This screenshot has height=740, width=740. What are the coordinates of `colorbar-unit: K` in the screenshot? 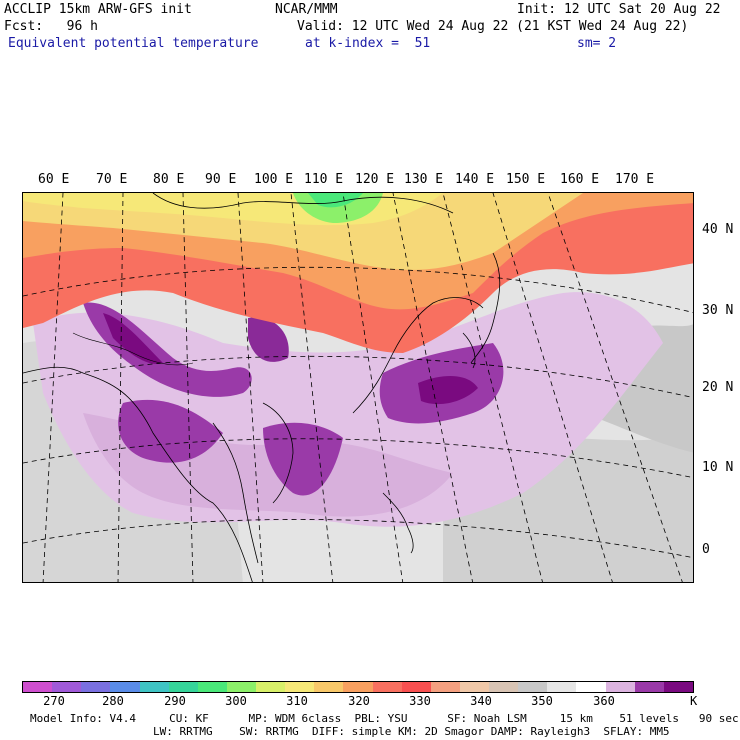 It's located at (694, 701).